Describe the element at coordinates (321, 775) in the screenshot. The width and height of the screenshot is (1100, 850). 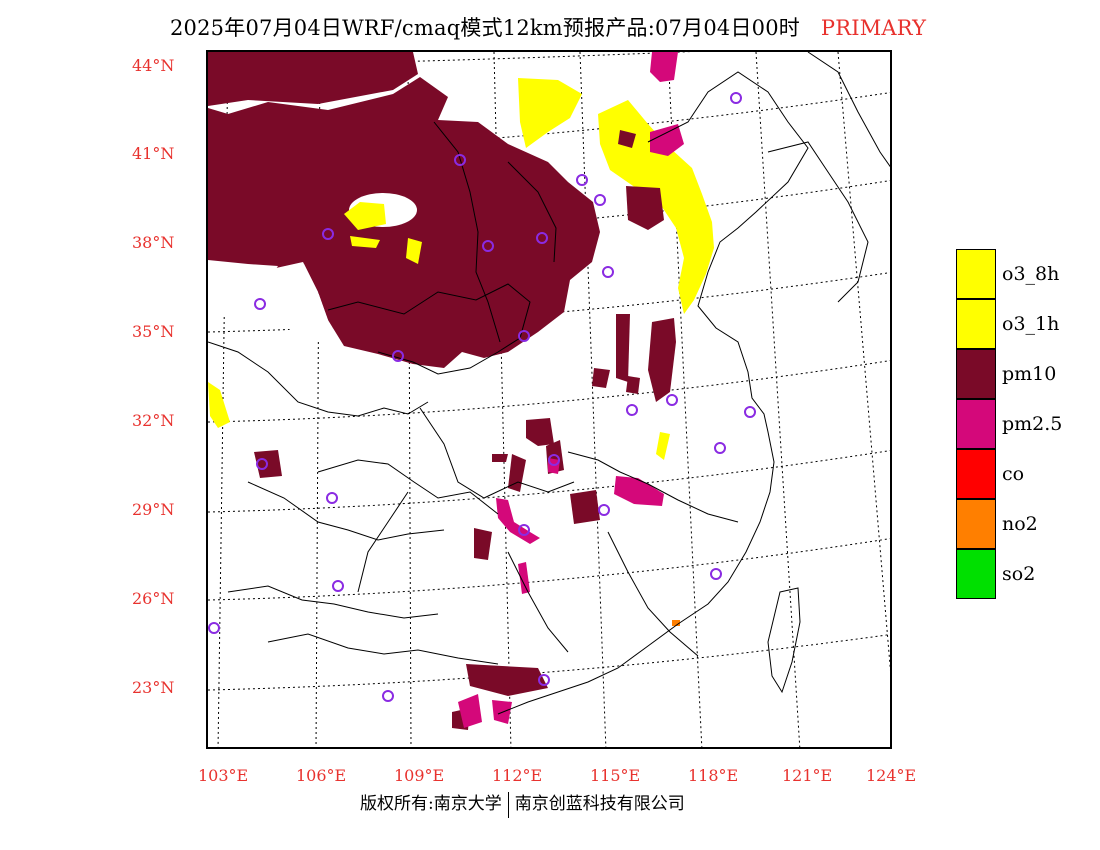
I see `lon-label-106: 106°E` at that location.